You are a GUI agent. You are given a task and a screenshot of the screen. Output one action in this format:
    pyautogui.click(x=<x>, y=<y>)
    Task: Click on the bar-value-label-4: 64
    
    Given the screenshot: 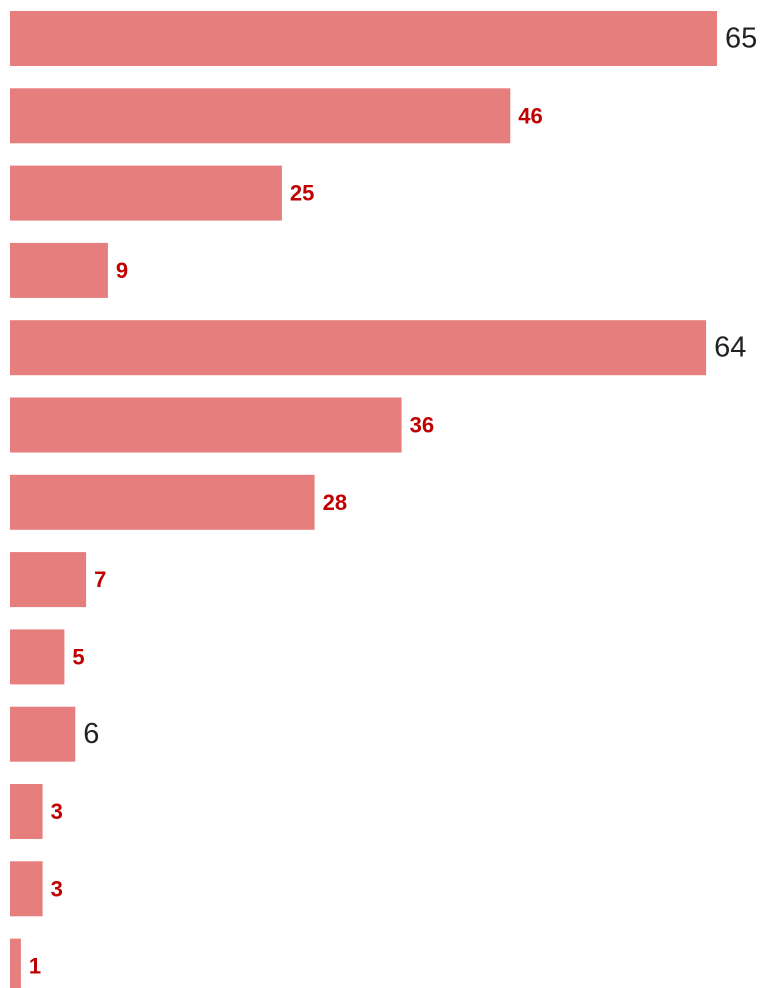 What is the action you would take?
    pyautogui.click(x=730, y=348)
    